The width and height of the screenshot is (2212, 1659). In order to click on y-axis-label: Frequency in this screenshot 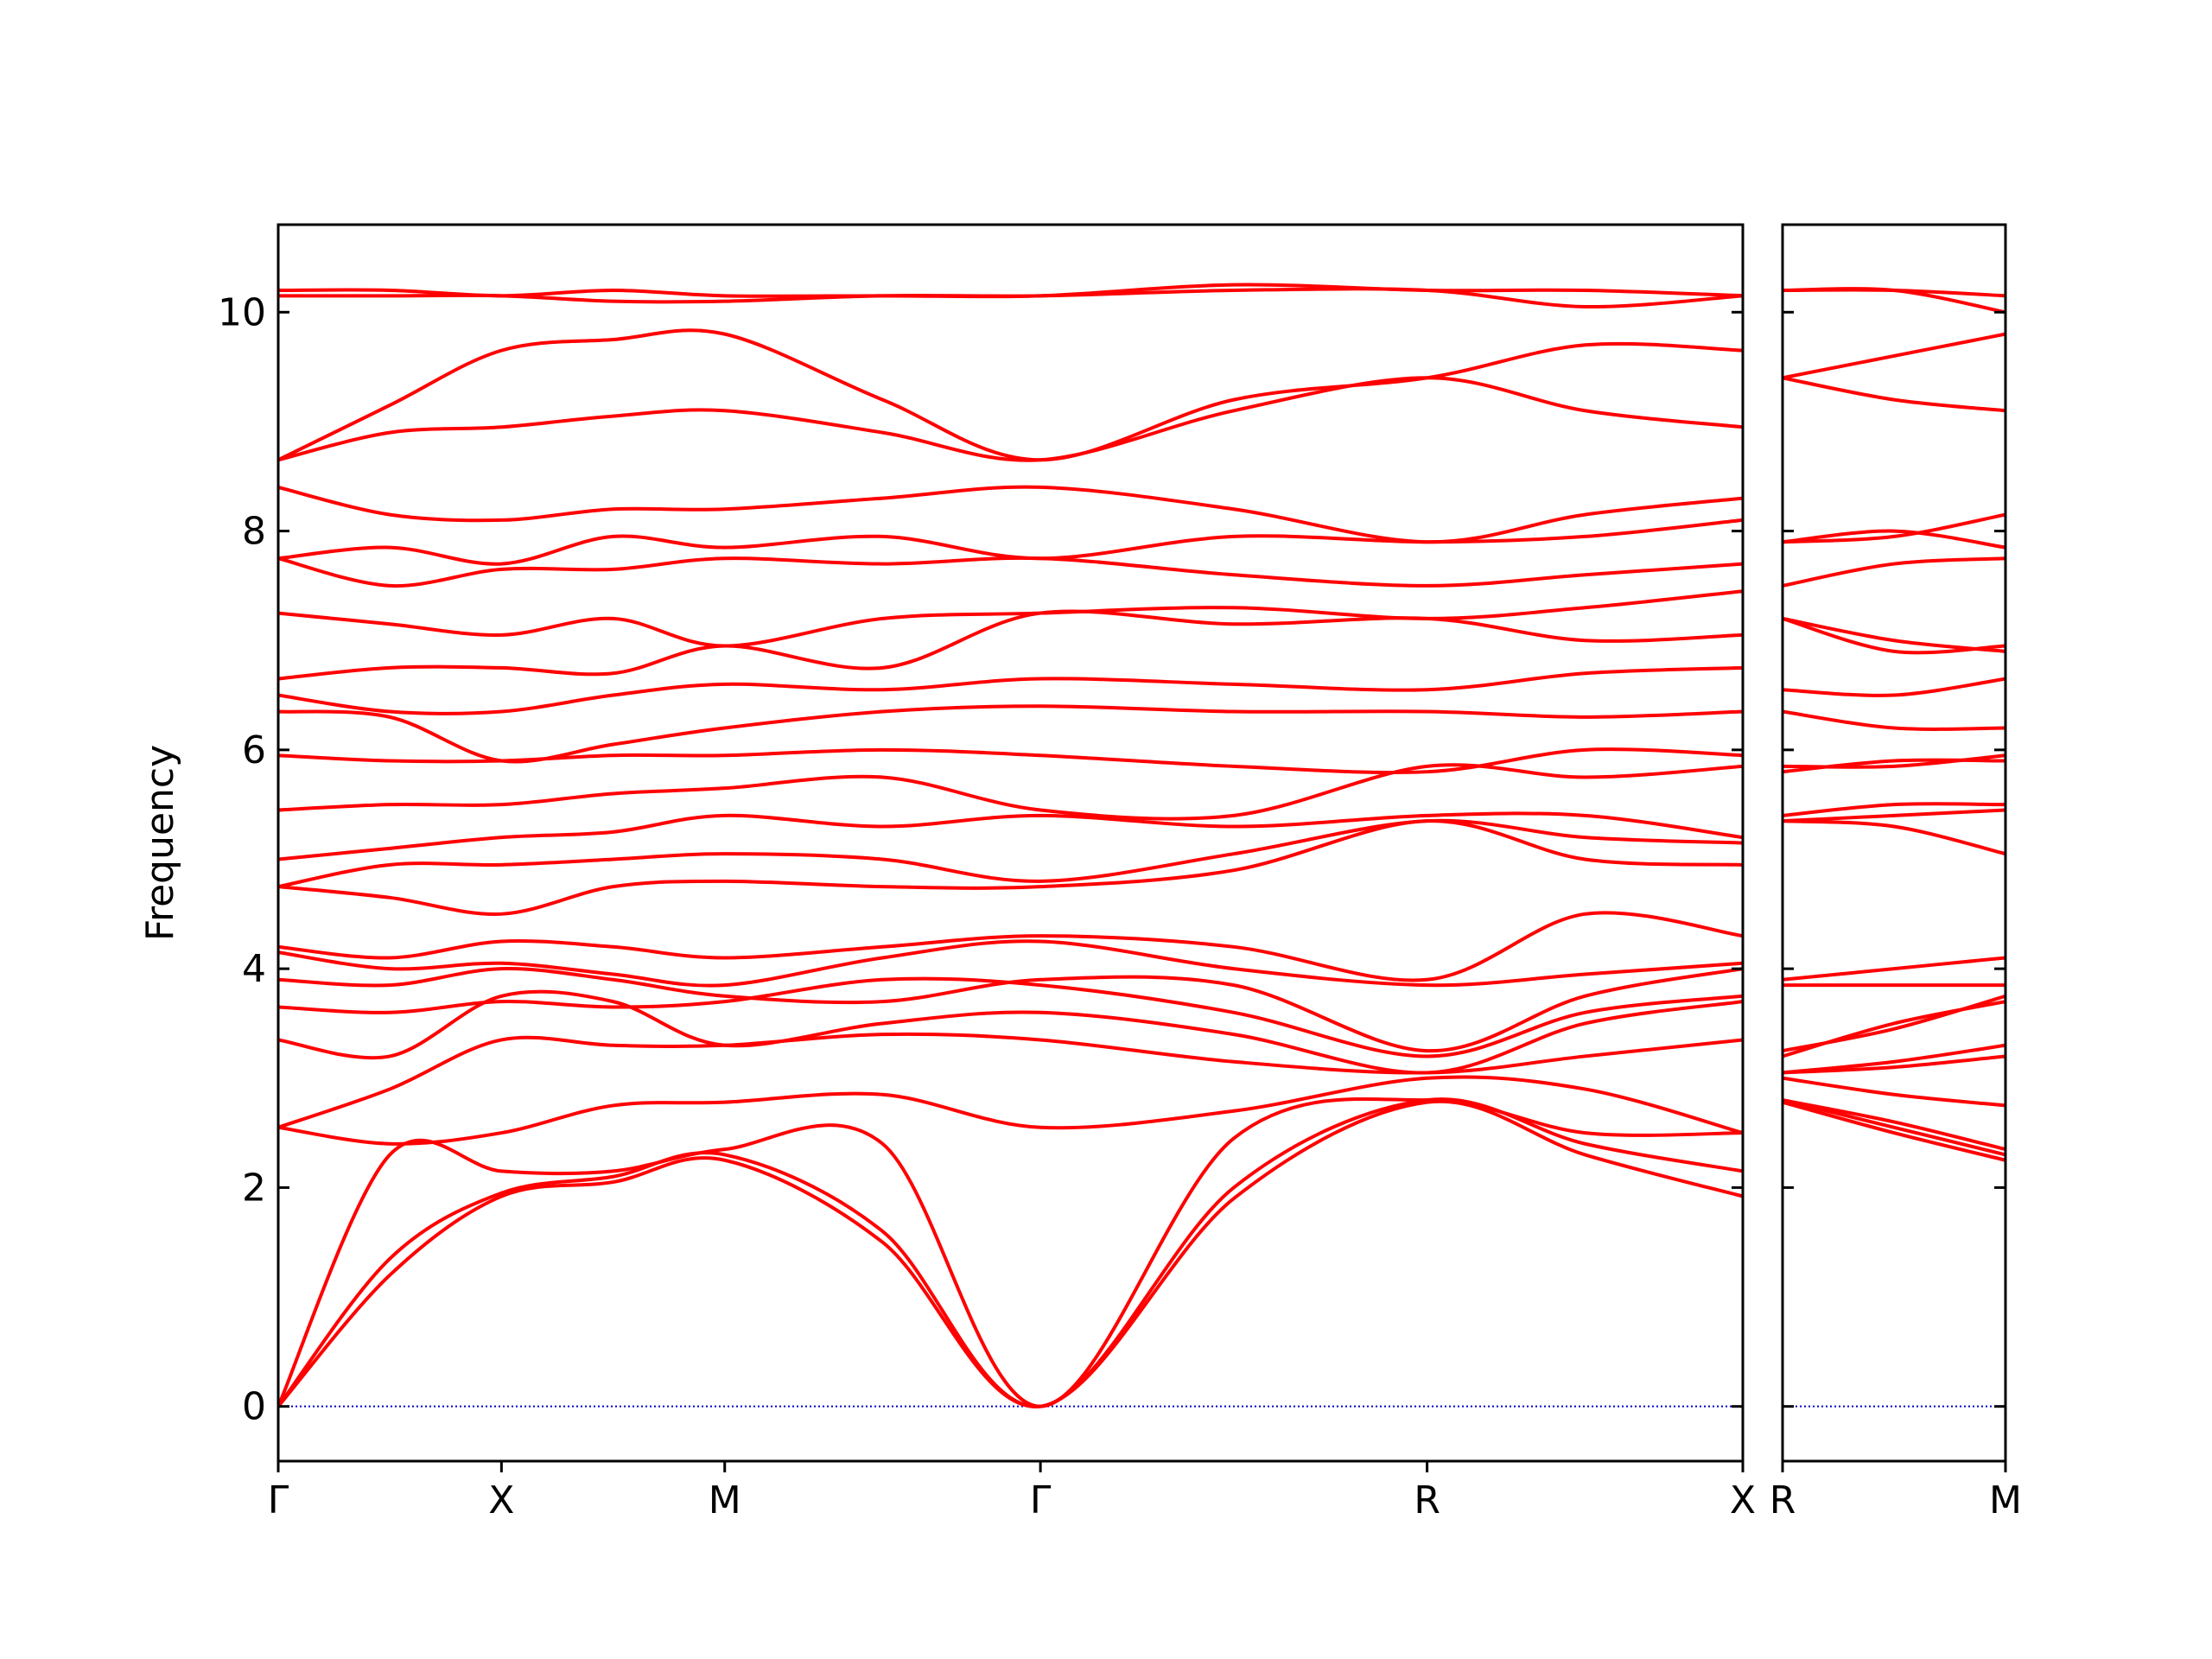, I will do `click(160, 843)`.